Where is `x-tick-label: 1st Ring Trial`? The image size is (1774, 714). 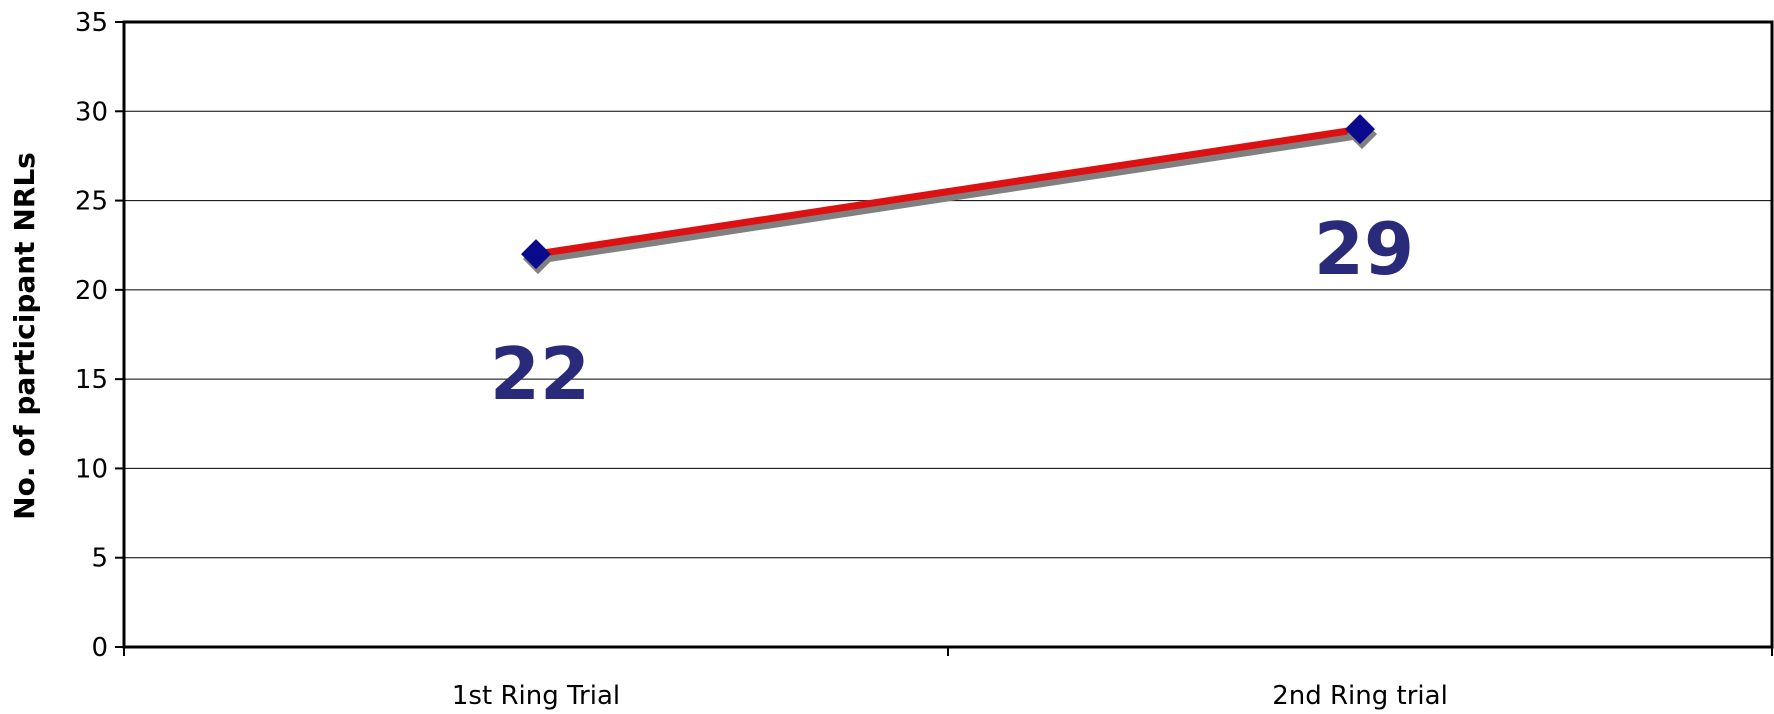
x-tick-label: 1st Ring Trial is located at coordinates (536, 696).